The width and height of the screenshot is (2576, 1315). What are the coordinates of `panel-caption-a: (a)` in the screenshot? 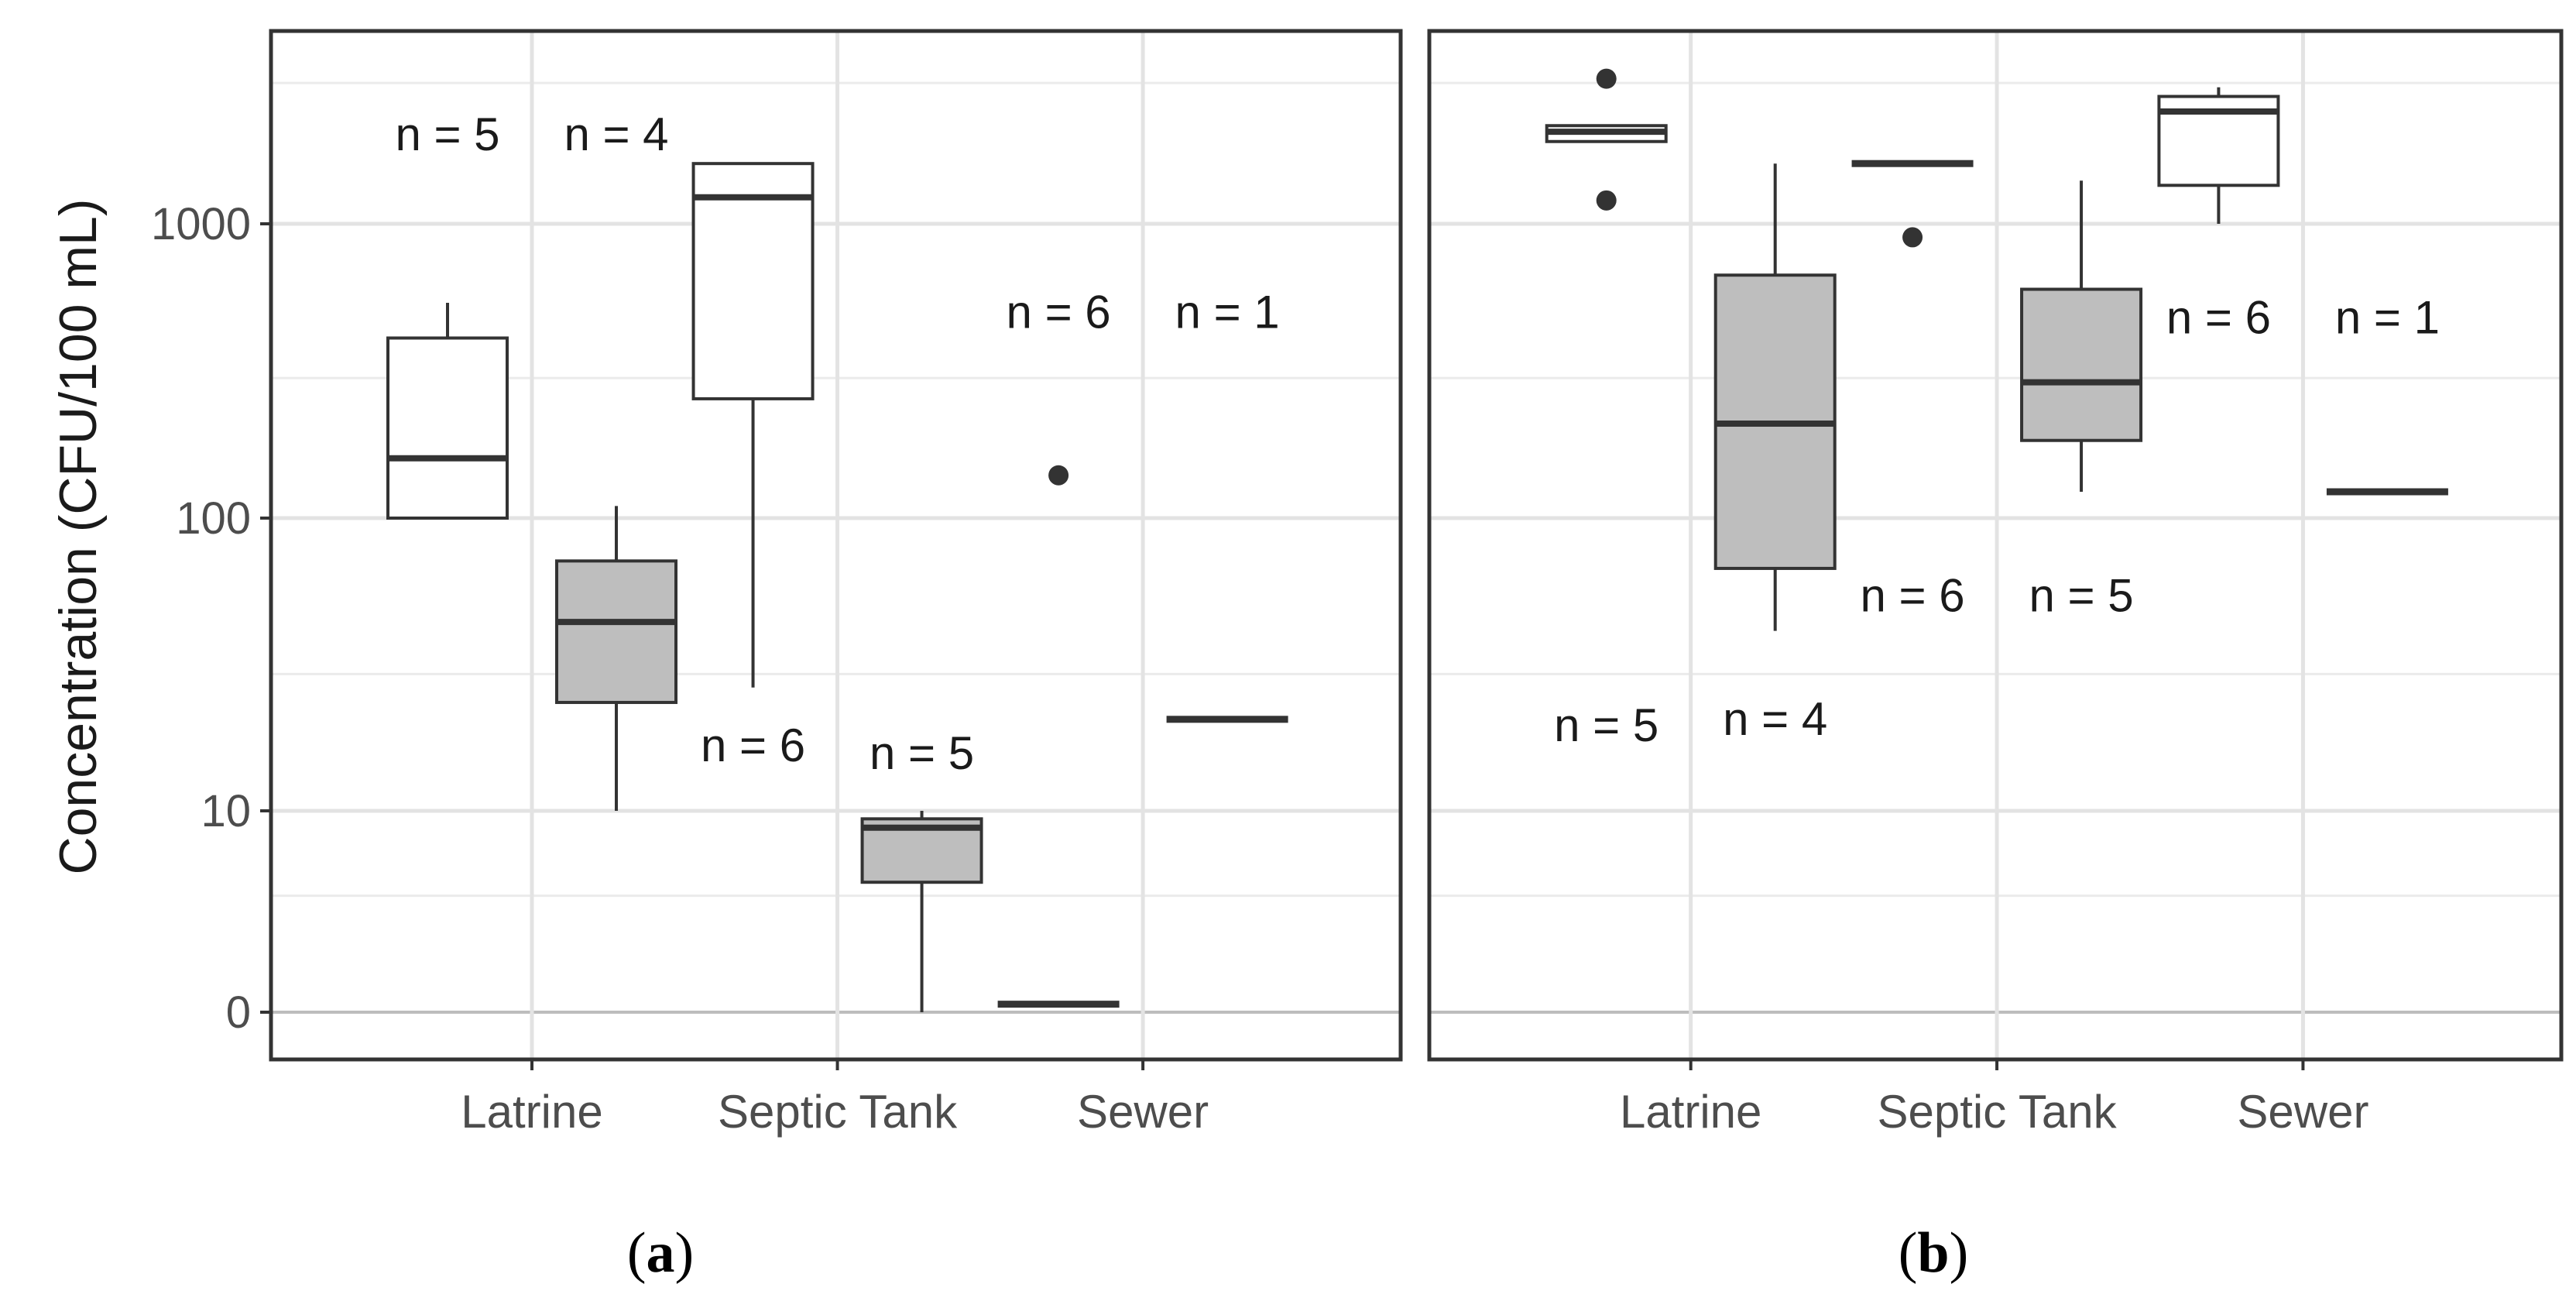 It's located at (660, 1253).